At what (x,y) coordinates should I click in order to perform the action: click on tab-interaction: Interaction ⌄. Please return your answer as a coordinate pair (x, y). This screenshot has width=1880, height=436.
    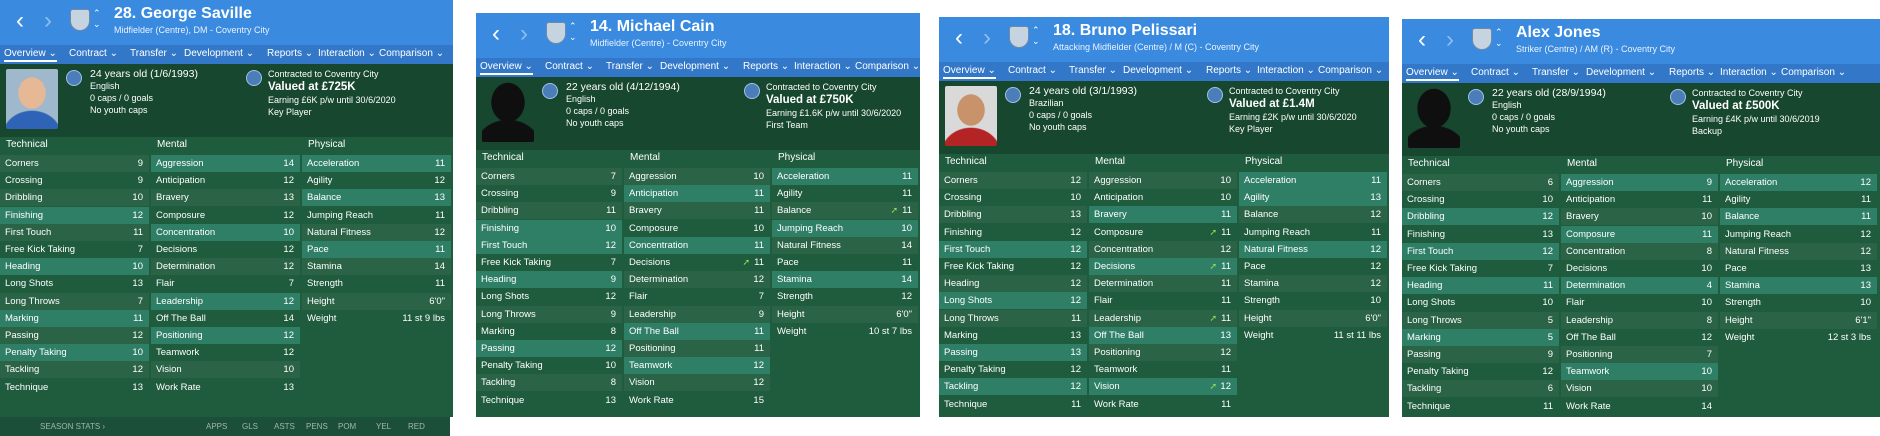
    Looking at the image, I should click on (823, 66).